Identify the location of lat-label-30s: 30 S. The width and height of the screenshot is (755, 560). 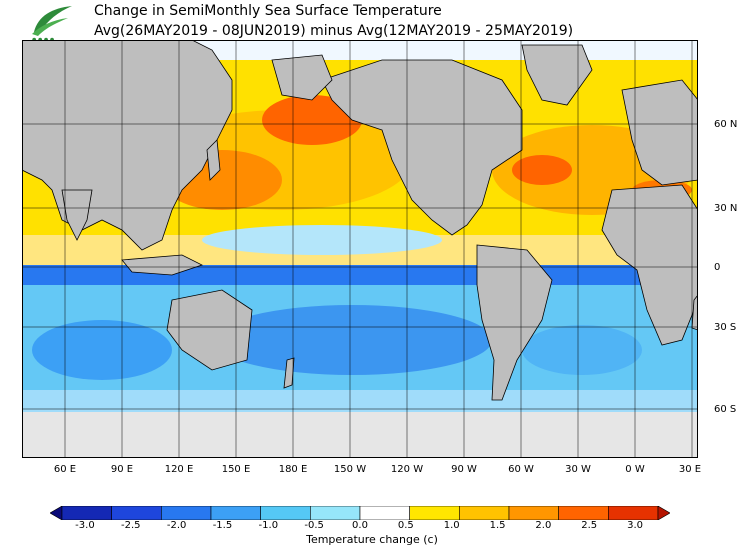
(725, 327).